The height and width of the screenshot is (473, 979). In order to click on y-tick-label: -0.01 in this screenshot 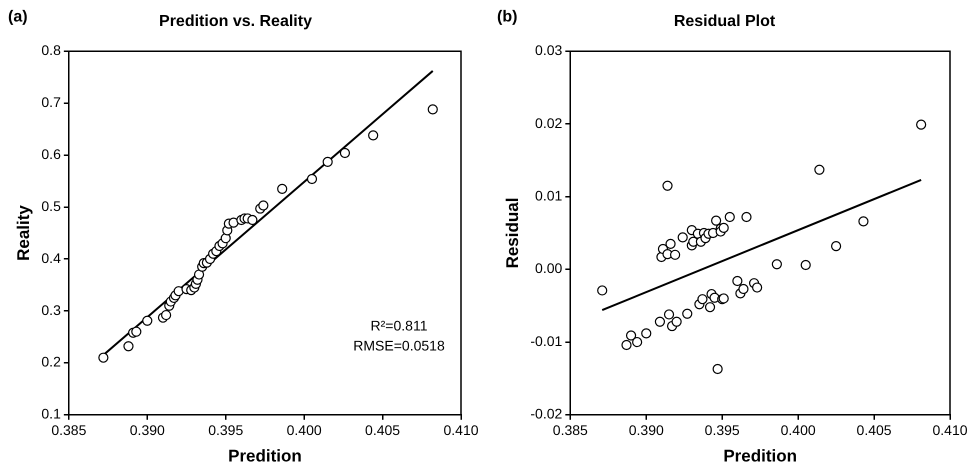, I will do `click(546, 340)`.